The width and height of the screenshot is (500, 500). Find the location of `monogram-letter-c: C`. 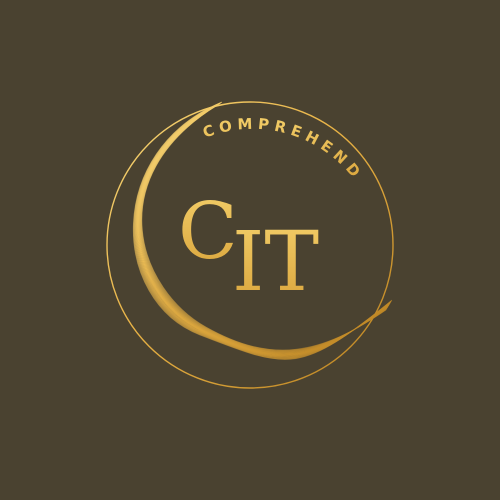

monogram-letter-c: C is located at coordinates (208, 232).